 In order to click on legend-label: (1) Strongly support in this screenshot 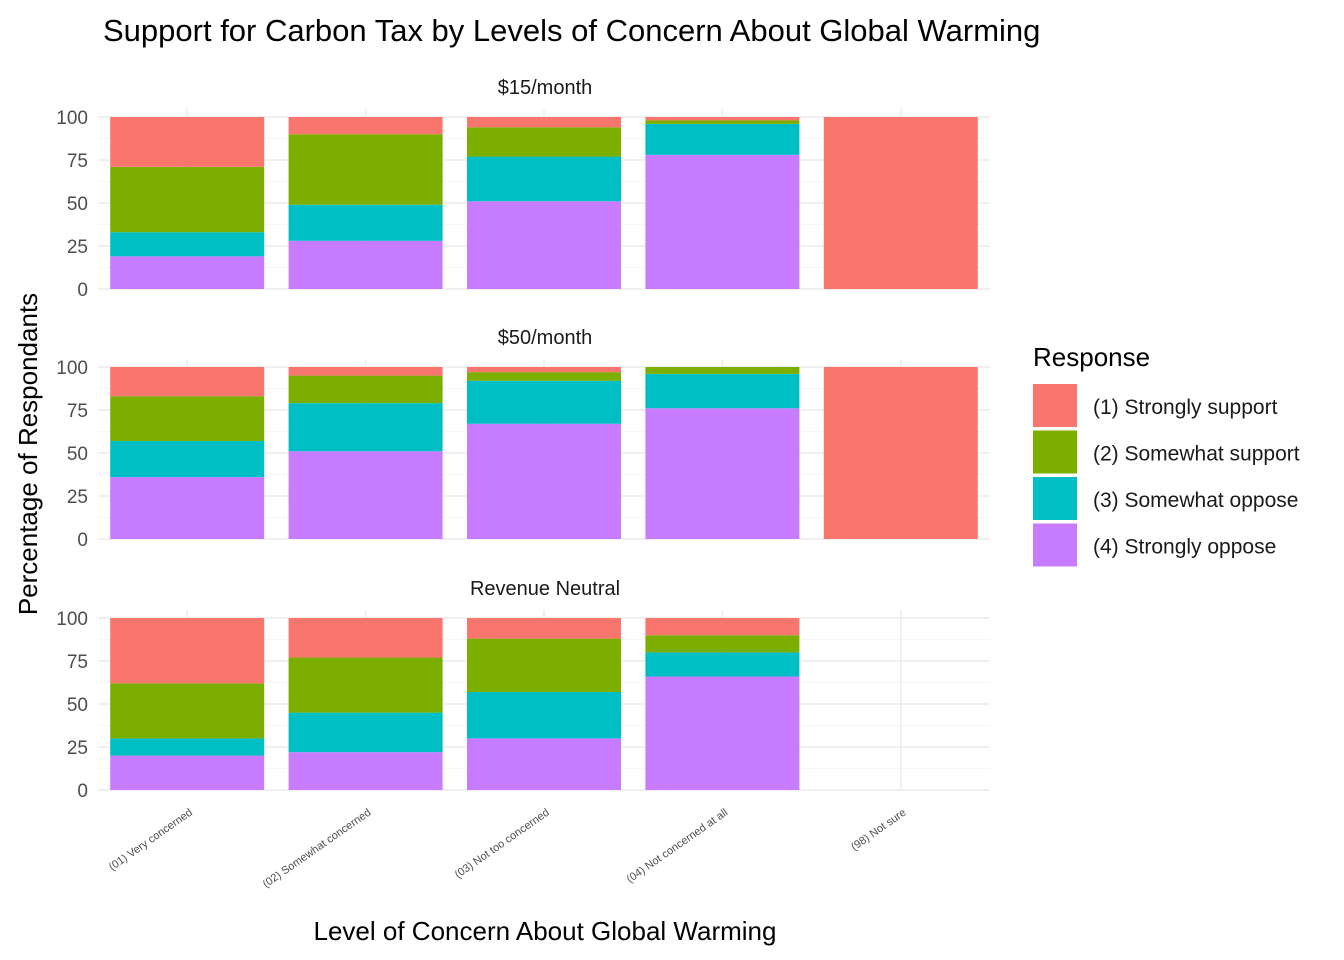, I will do `click(1185, 407)`.